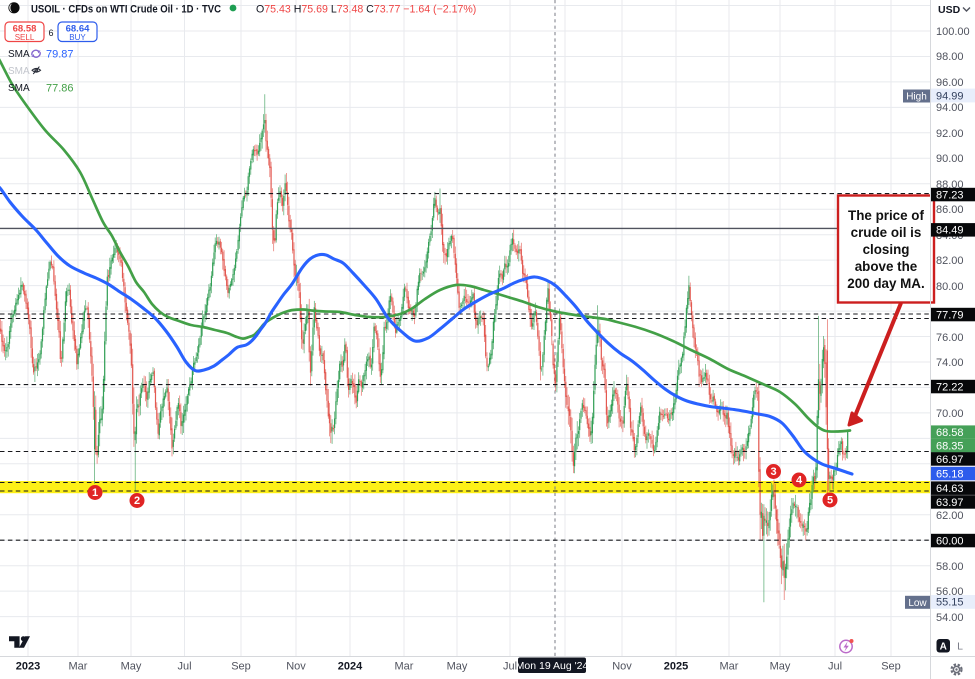 The height and width of the screenshot is (679, 975). What do you see at coordinates (950, 338) in the screenshot?
I see `svg-text: 76.00` at bounding box center [950, 338].